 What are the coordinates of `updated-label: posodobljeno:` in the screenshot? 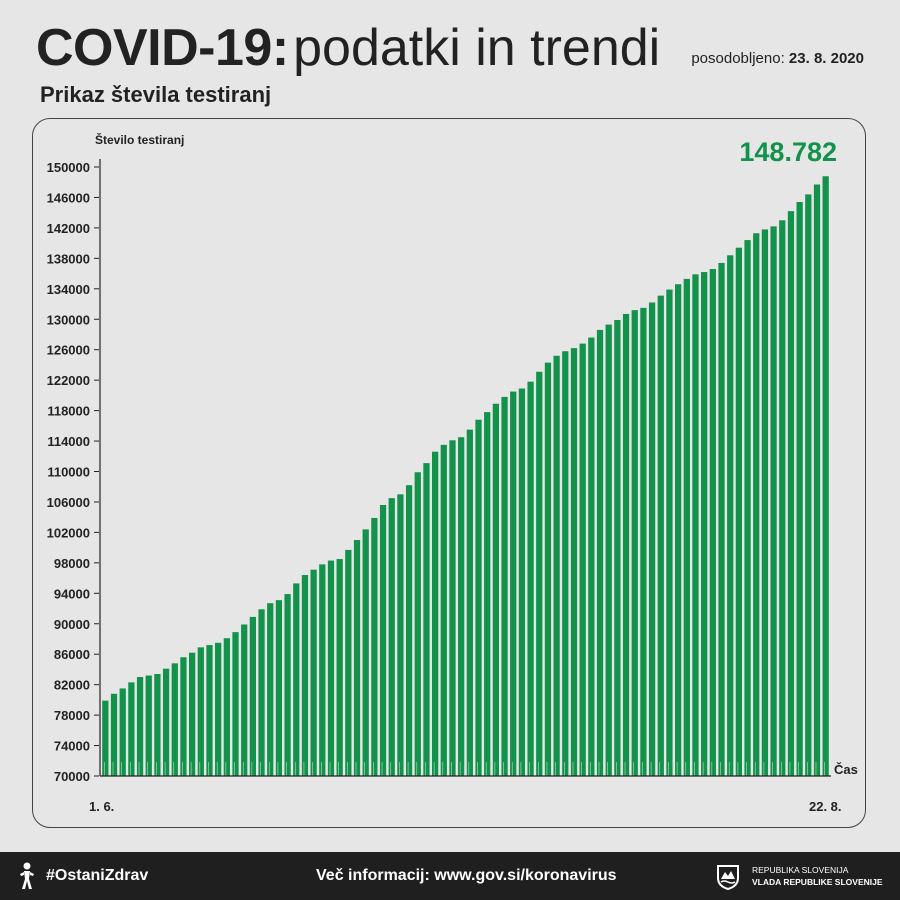 It's located at (738, 58).